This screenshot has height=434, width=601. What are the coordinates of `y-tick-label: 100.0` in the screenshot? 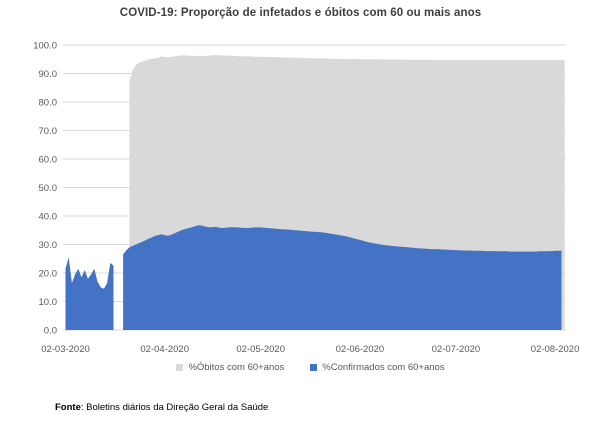 It's located at (45, 45).